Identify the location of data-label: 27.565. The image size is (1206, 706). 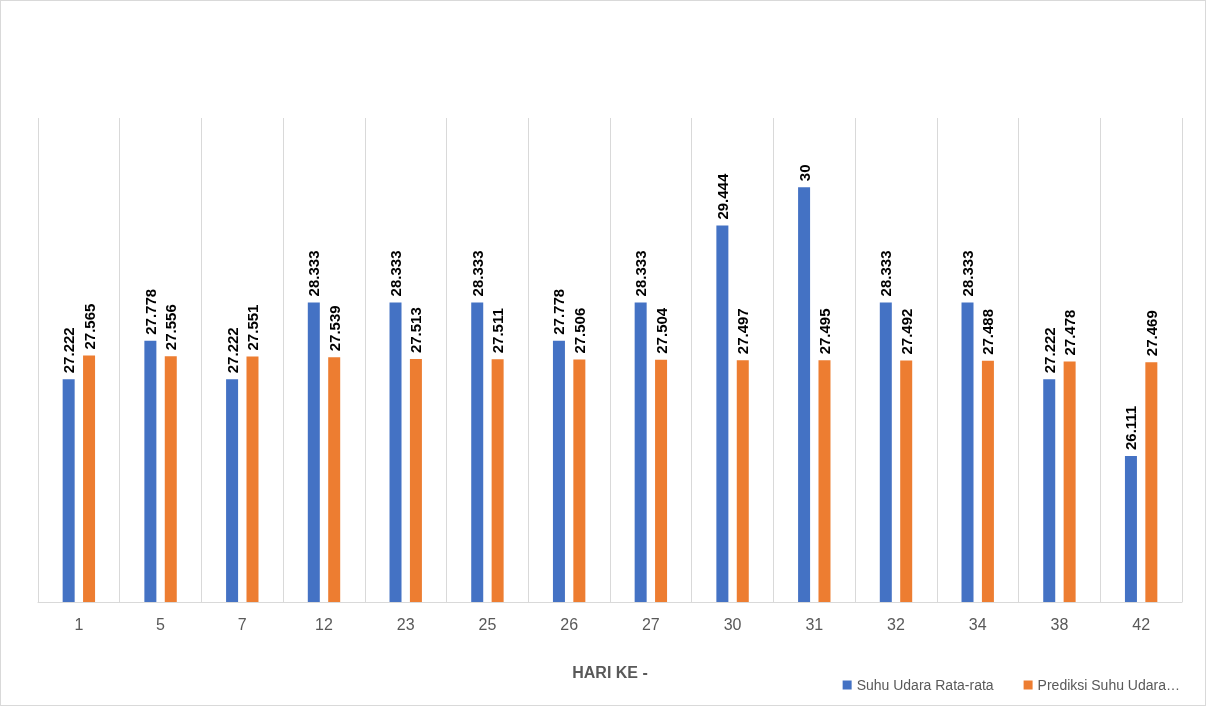
(89, 326).